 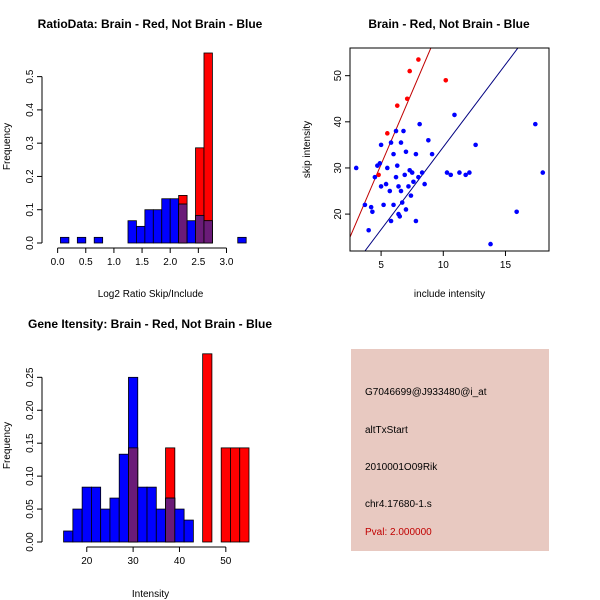 I want to click on y-tick-label: 20, so click(x=338, y=214).